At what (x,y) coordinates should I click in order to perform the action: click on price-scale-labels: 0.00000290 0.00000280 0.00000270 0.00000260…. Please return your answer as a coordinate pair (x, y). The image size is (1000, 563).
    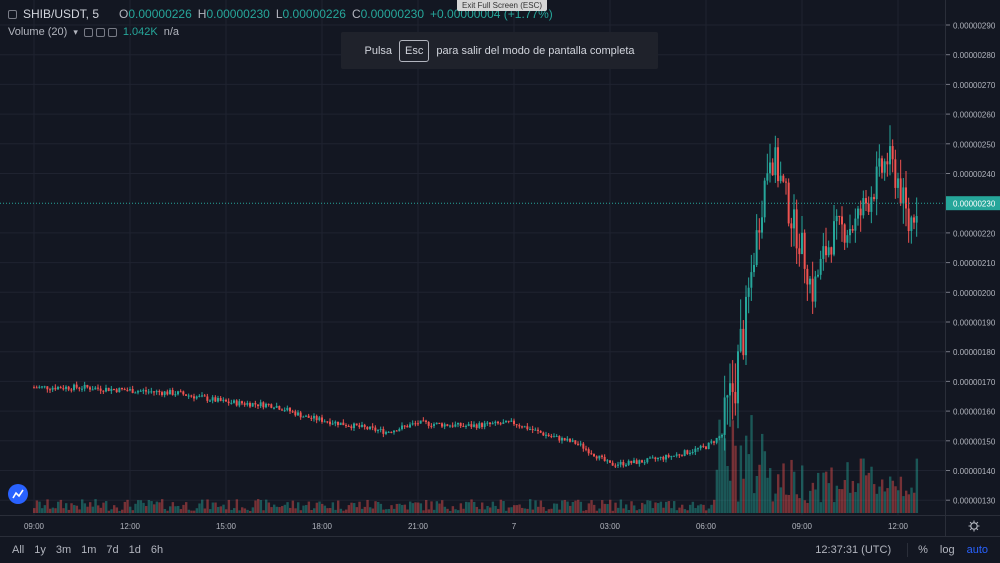
    Looking at the image, I should click on (973, 257).